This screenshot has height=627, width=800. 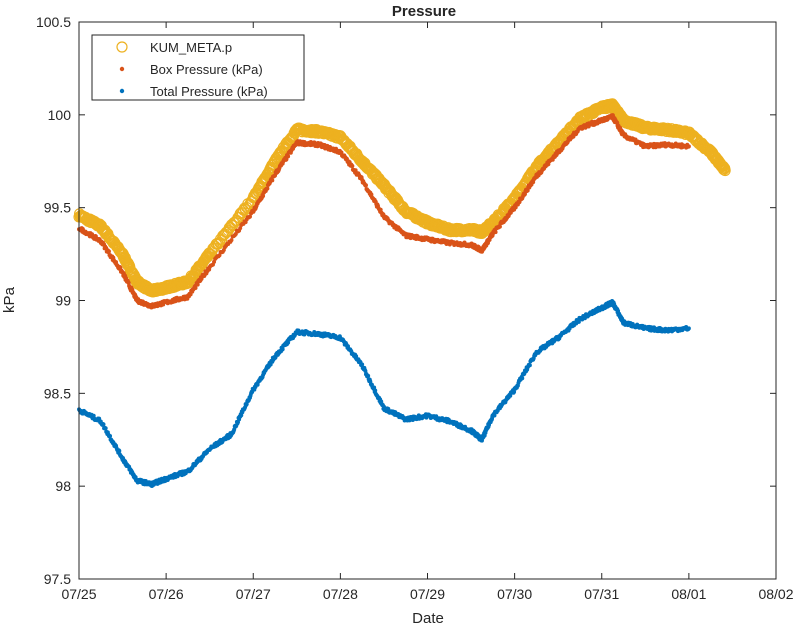 I want to click on legend-label: KUM_META.p, so click(x=191, y=47).